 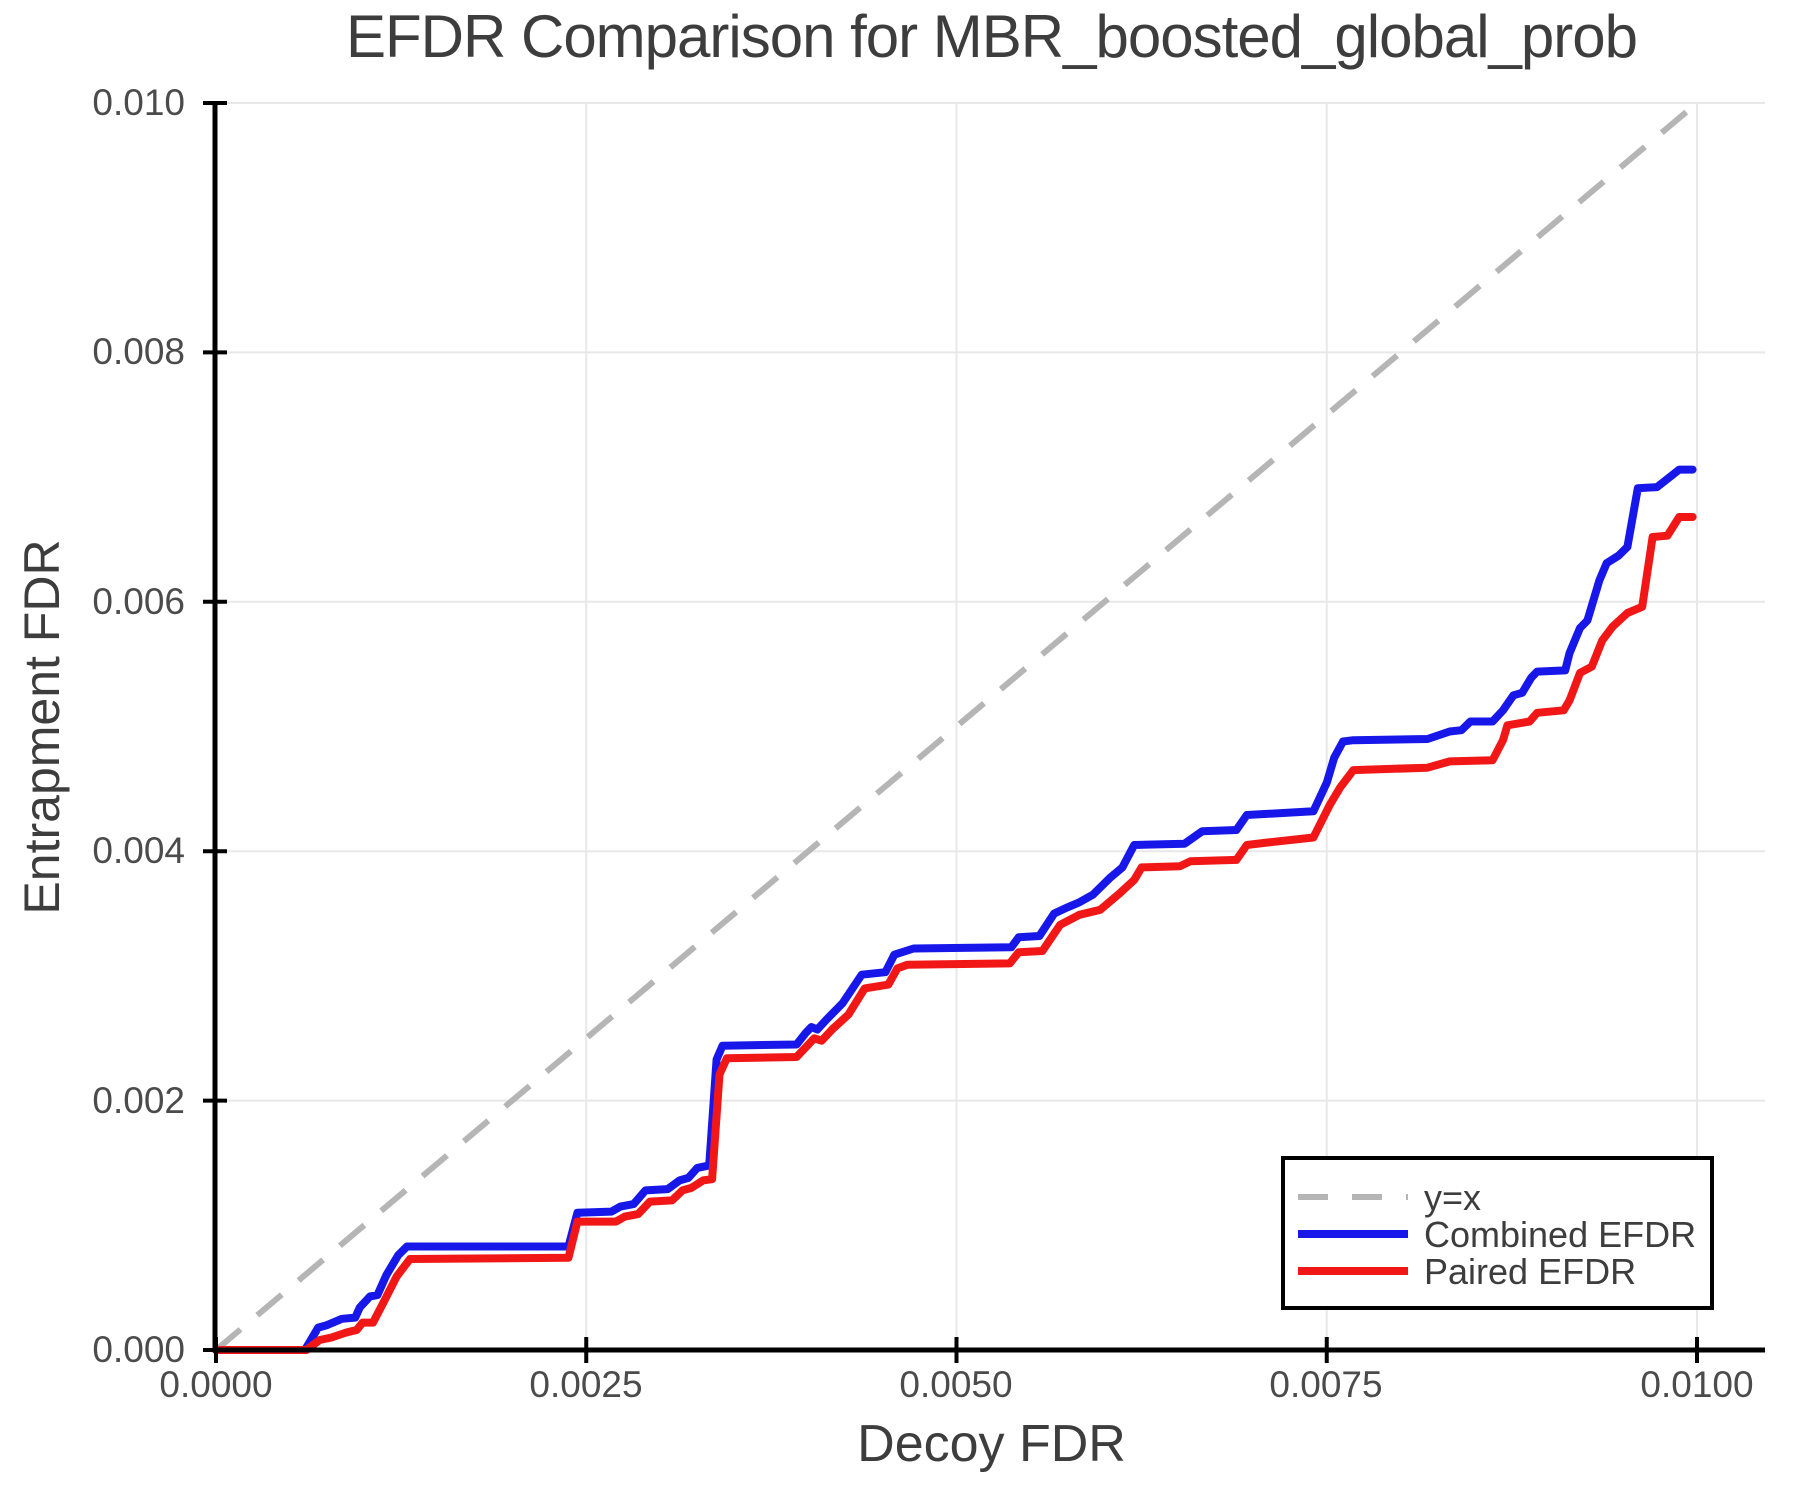 What do you see at coordinates (138, 351) in the screenshot?
I see `y-tick-label: 0.008` at bounding box center [138, 351].